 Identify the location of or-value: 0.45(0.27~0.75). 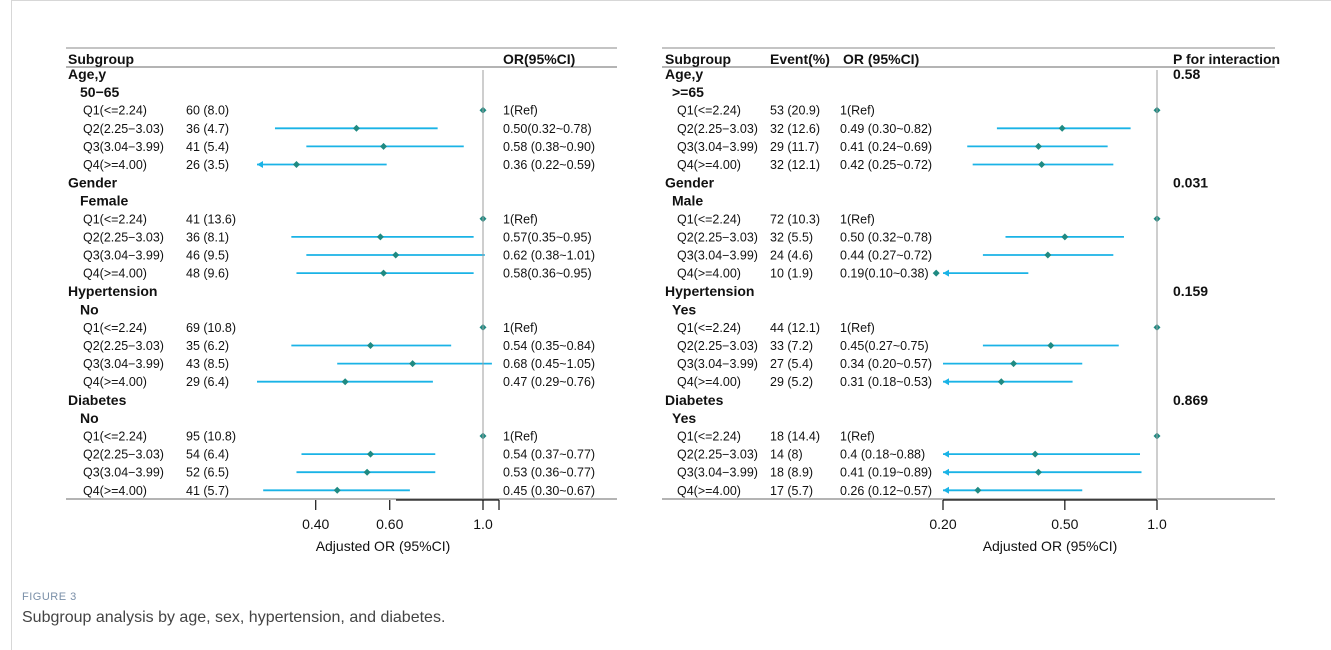
(884, 346).